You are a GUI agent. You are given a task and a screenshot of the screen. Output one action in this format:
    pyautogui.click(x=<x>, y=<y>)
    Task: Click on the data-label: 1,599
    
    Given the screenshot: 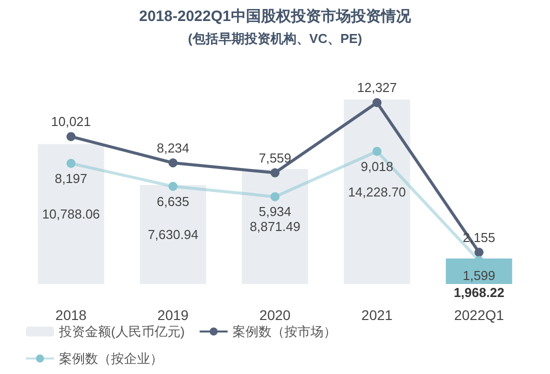 What is the action you would take?
    pyautogui.click(x=479, y=275)
    